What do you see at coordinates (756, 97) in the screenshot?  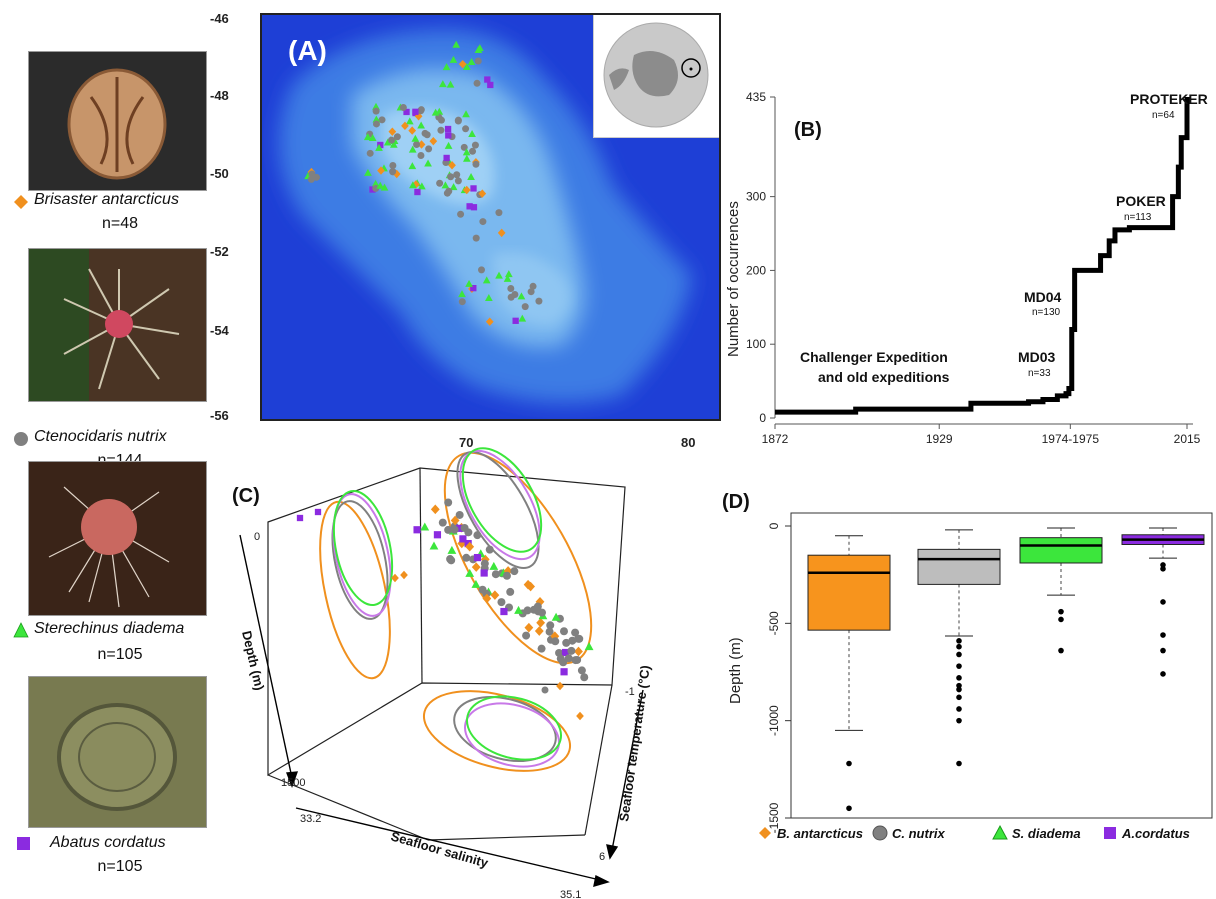 I see `y-tick-label: 435` at bounding box center [756, 97].